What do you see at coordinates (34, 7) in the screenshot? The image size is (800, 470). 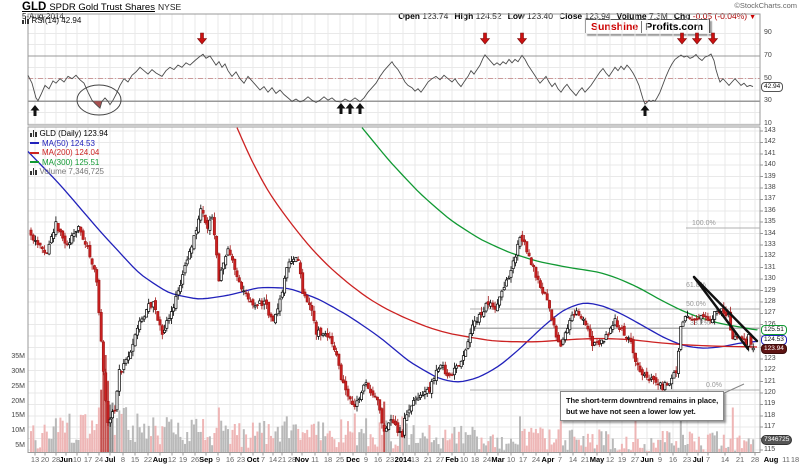 I see `symbol-ticker: GLD` at bounding box center [34, 7].